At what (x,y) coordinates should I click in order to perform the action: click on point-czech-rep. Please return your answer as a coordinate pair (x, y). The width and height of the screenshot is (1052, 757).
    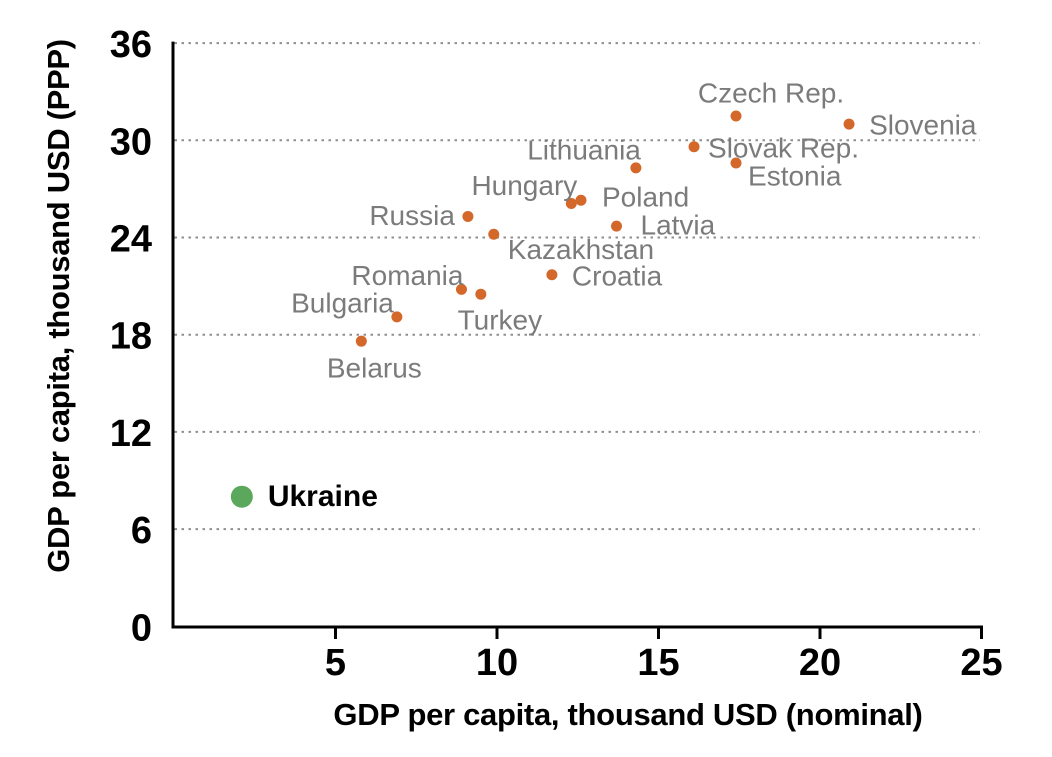
    Looking at the image, I should click on (736, 116).